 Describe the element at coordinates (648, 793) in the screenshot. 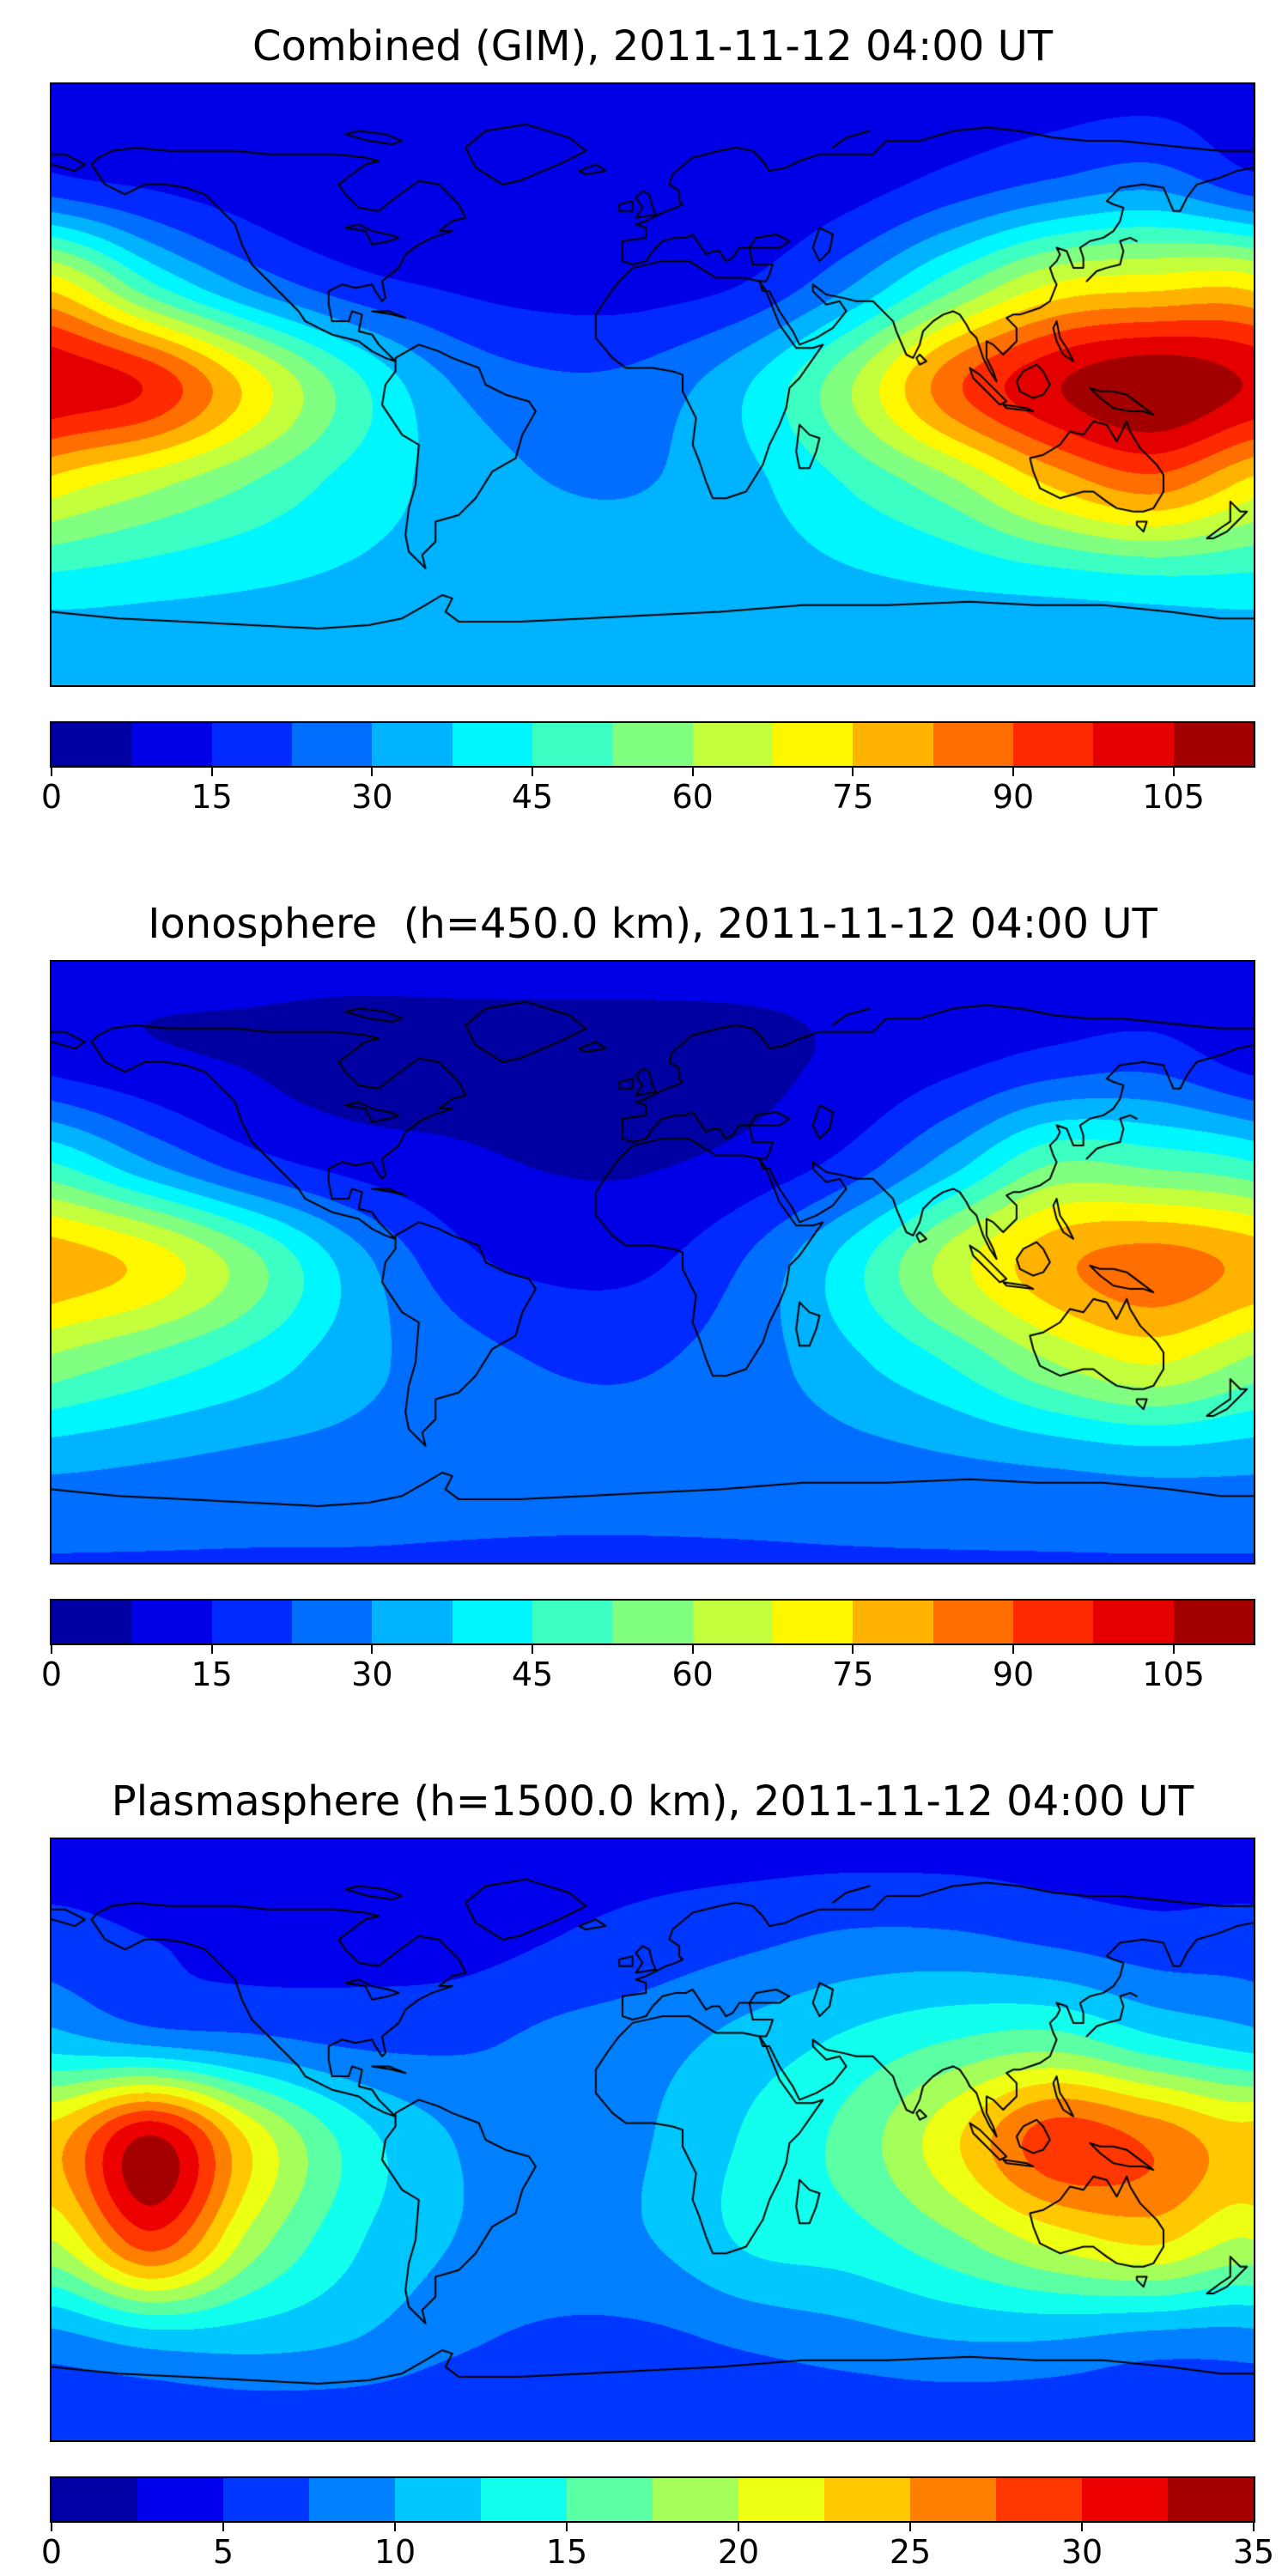

I see `colorbar-ticks-combined: 0 15 30 45 60 75 90 105` at that location.